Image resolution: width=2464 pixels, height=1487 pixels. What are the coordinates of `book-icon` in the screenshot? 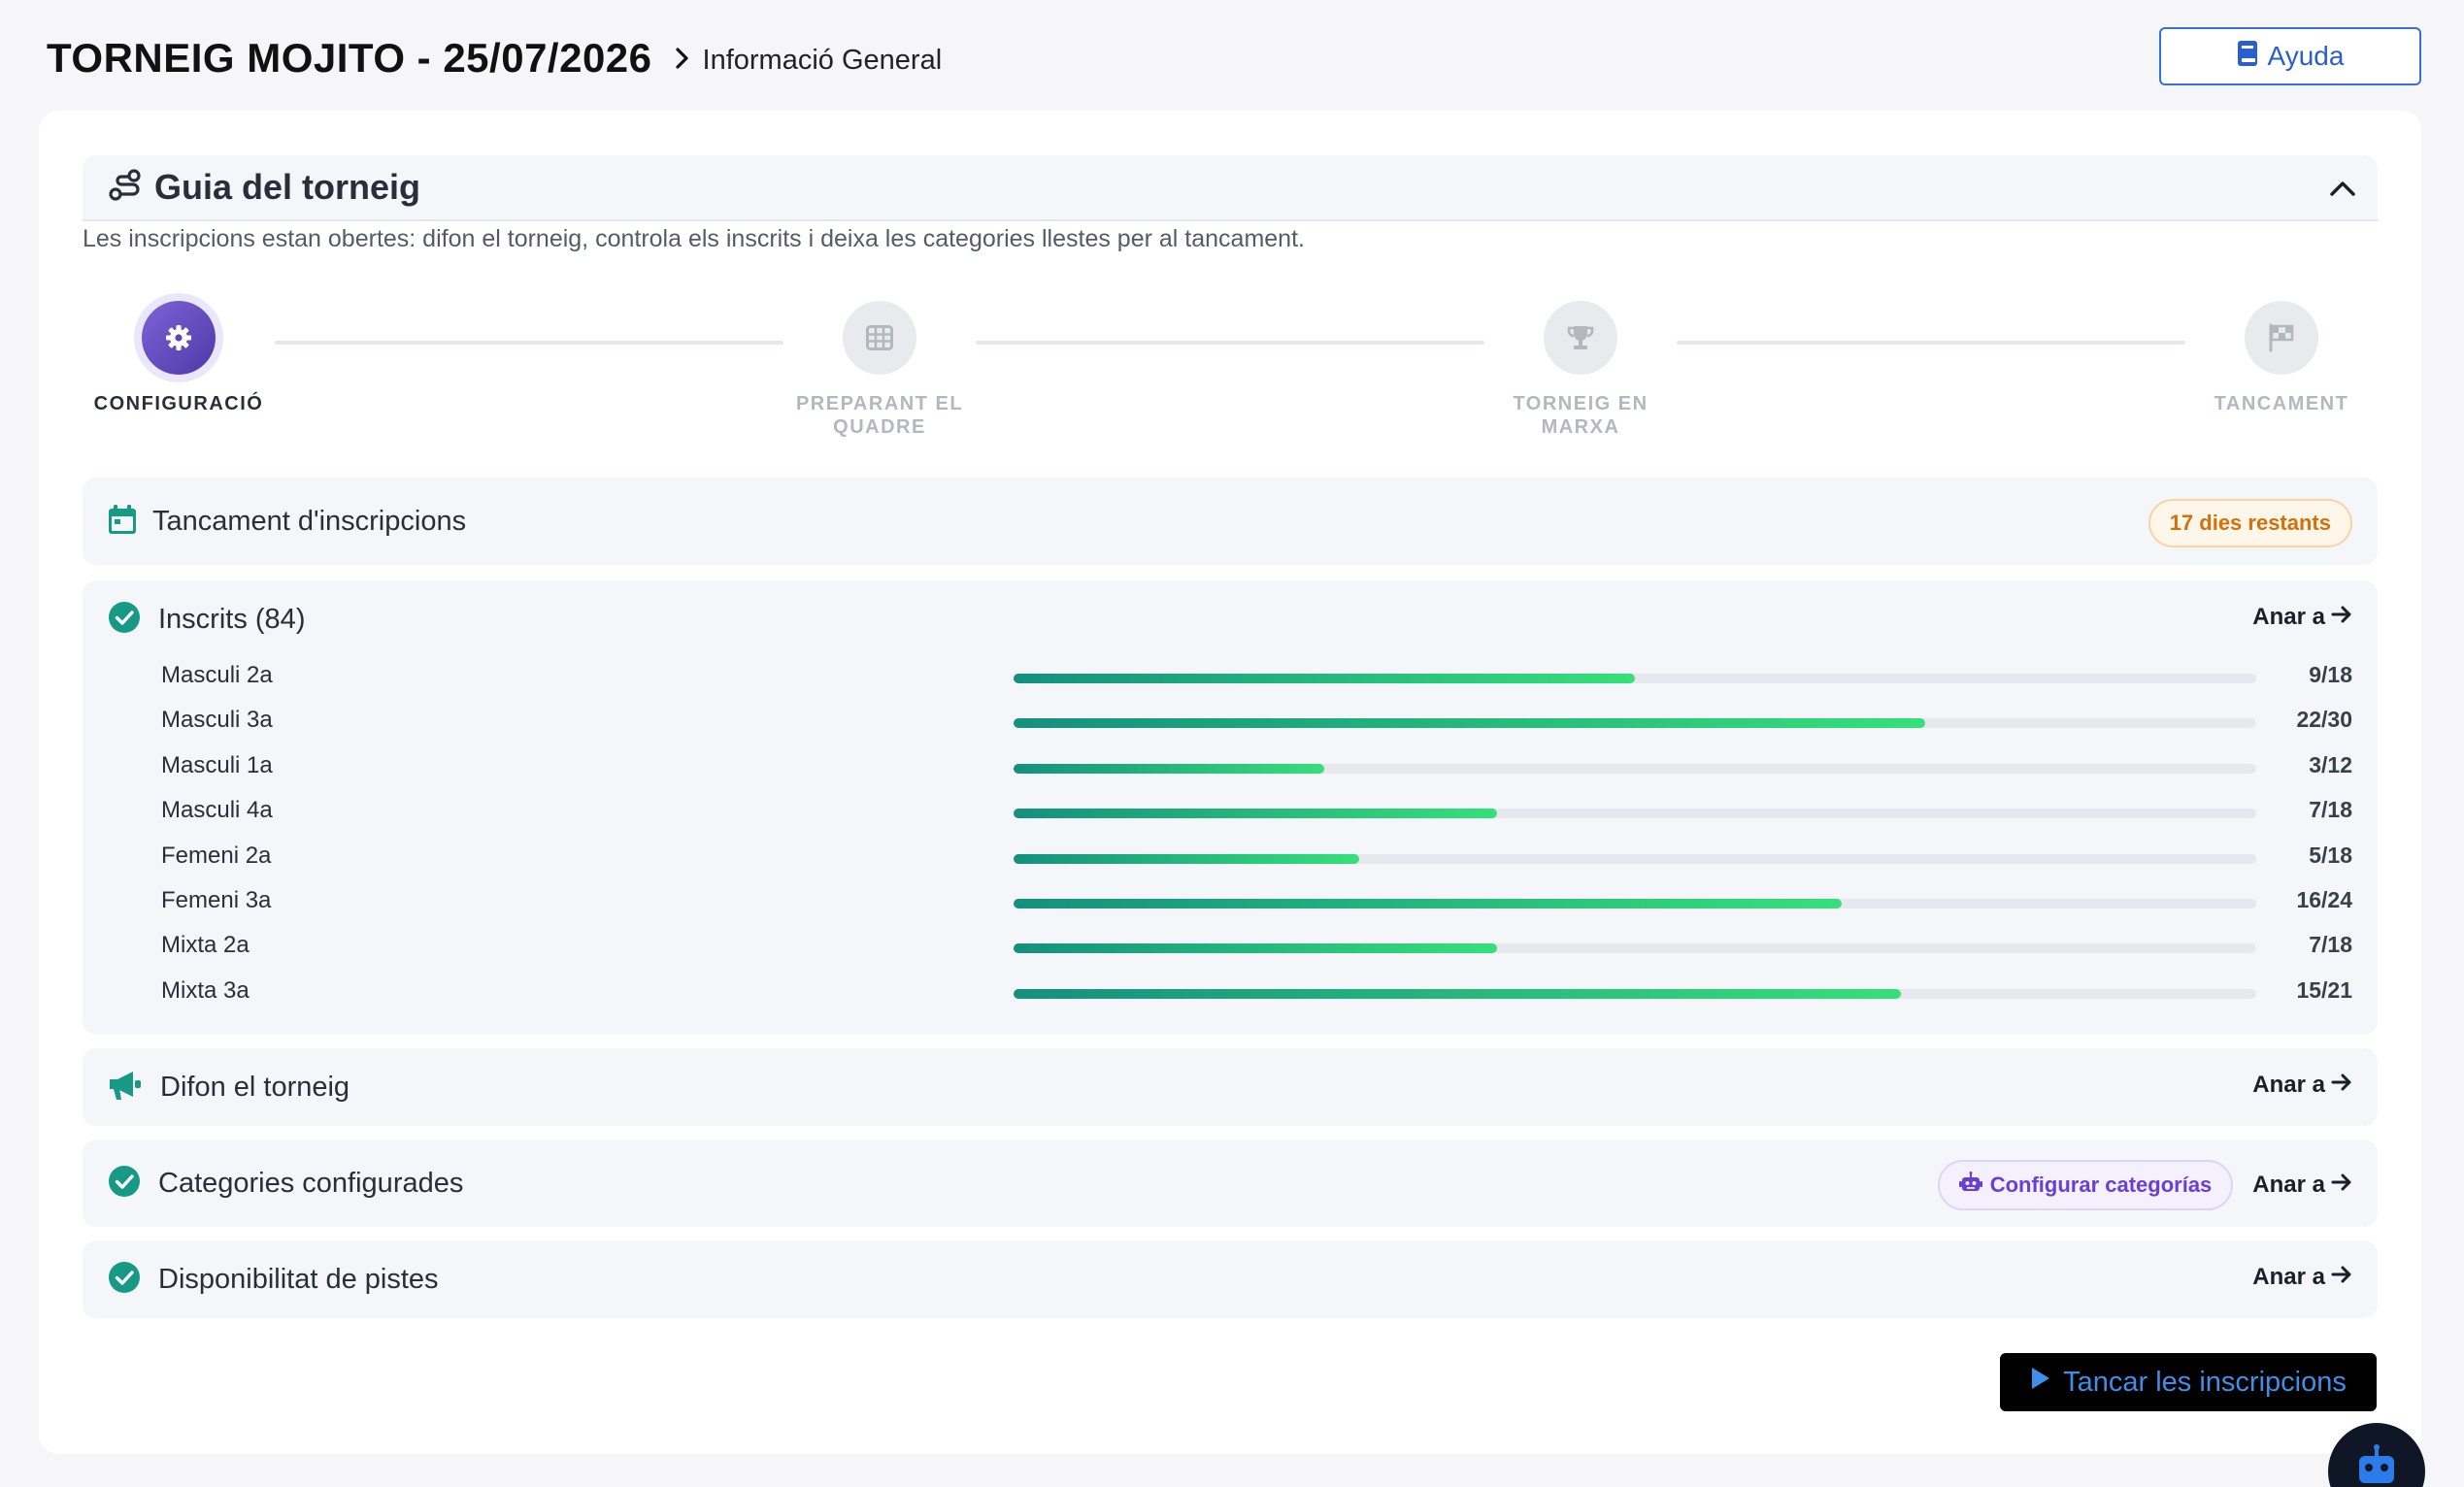 It's located at (2247, 57).